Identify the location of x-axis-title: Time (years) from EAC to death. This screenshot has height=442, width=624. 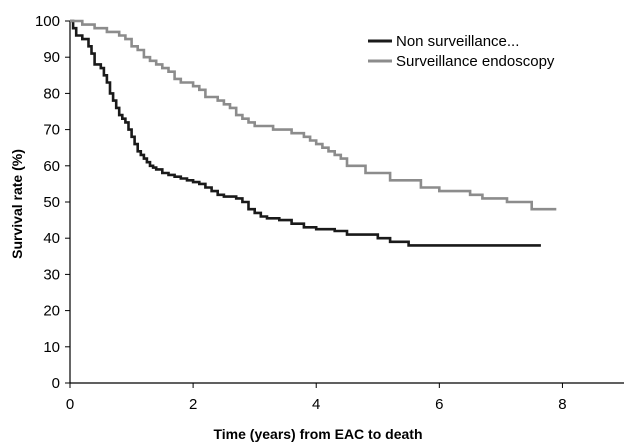
(317, 434).